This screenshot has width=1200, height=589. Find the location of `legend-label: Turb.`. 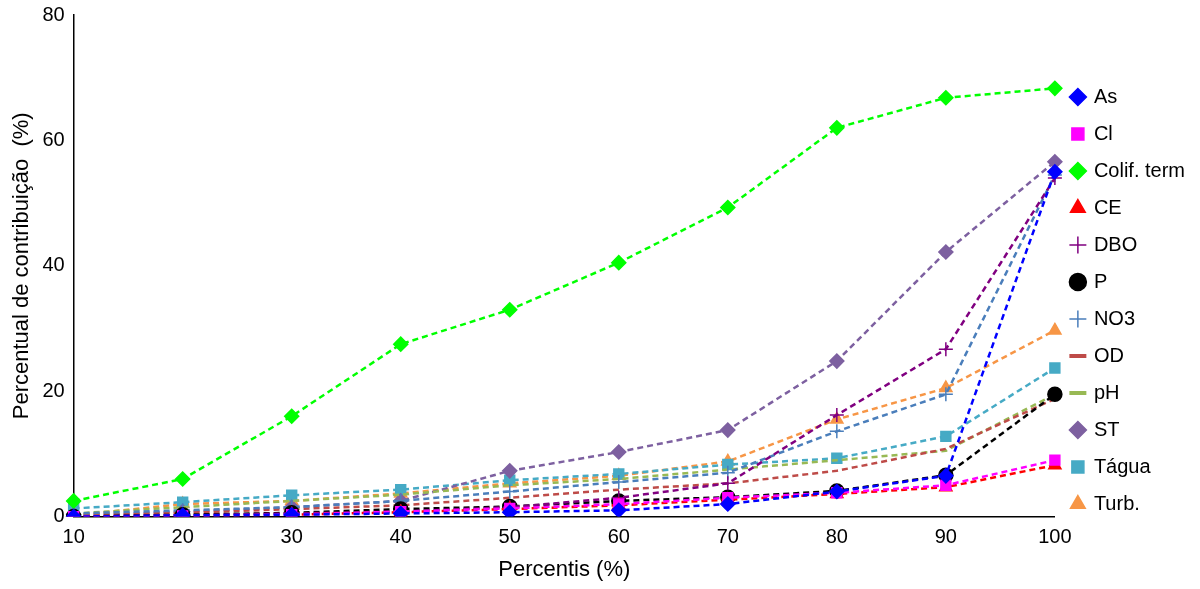

legend-label: Turb. is located at coordinates (1116, 502).